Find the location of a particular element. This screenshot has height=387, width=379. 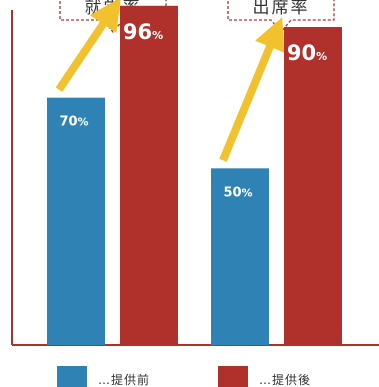

legend-swatch-before is located at coordinates (72, 376).